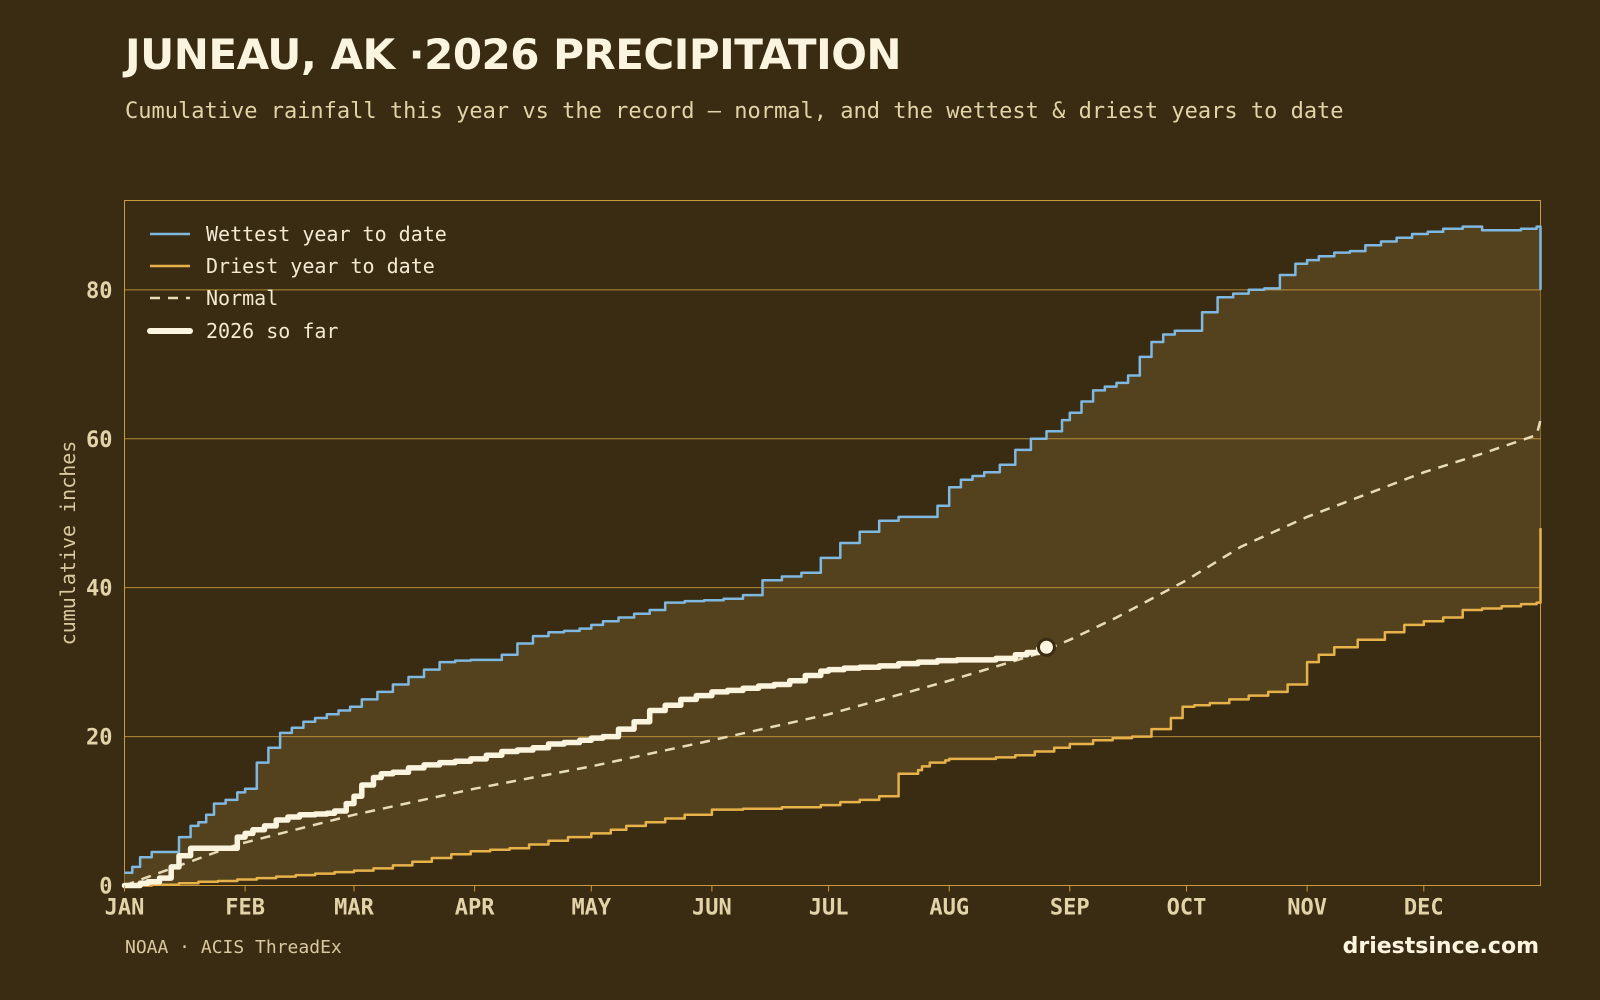  I want to click on x-tick-label-nov: NOV, so click(1307, 908).